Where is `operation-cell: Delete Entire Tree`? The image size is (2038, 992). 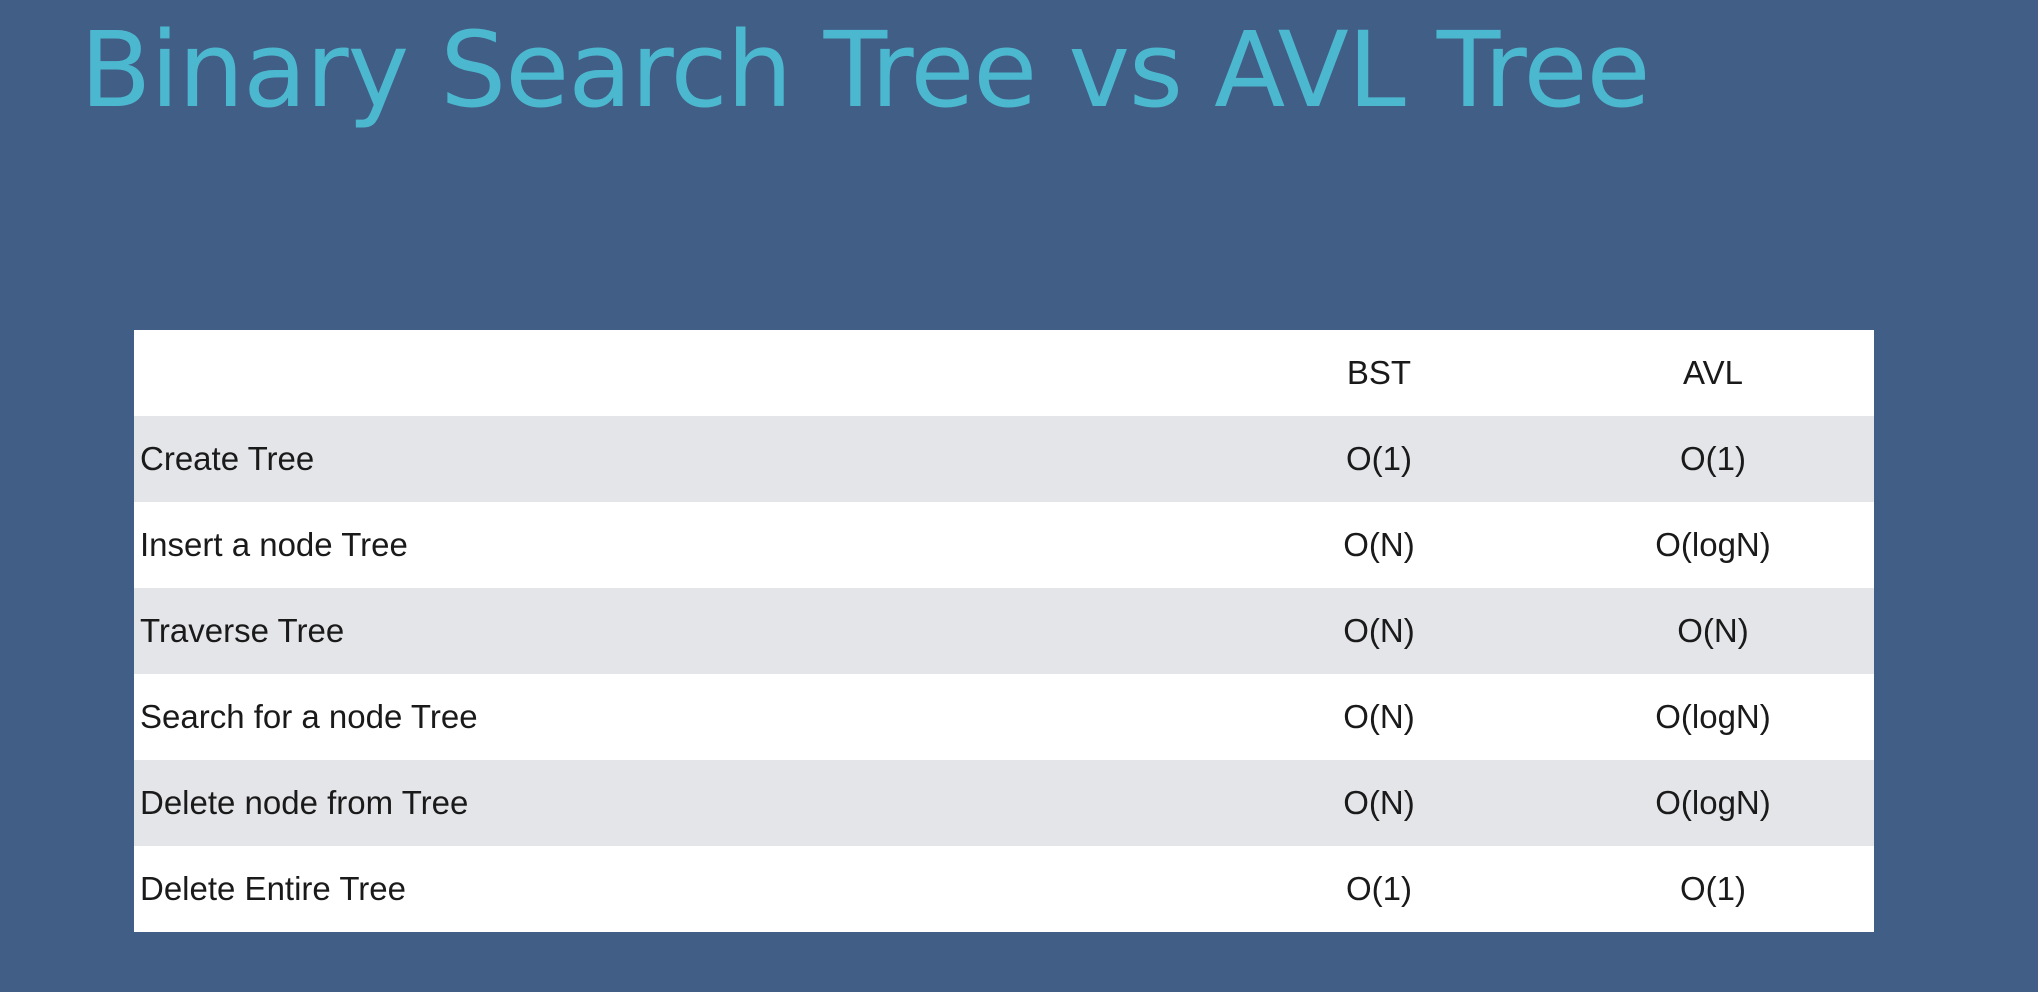
operation-cell: Delete Entire Tree is located at coordinates (570, 889).